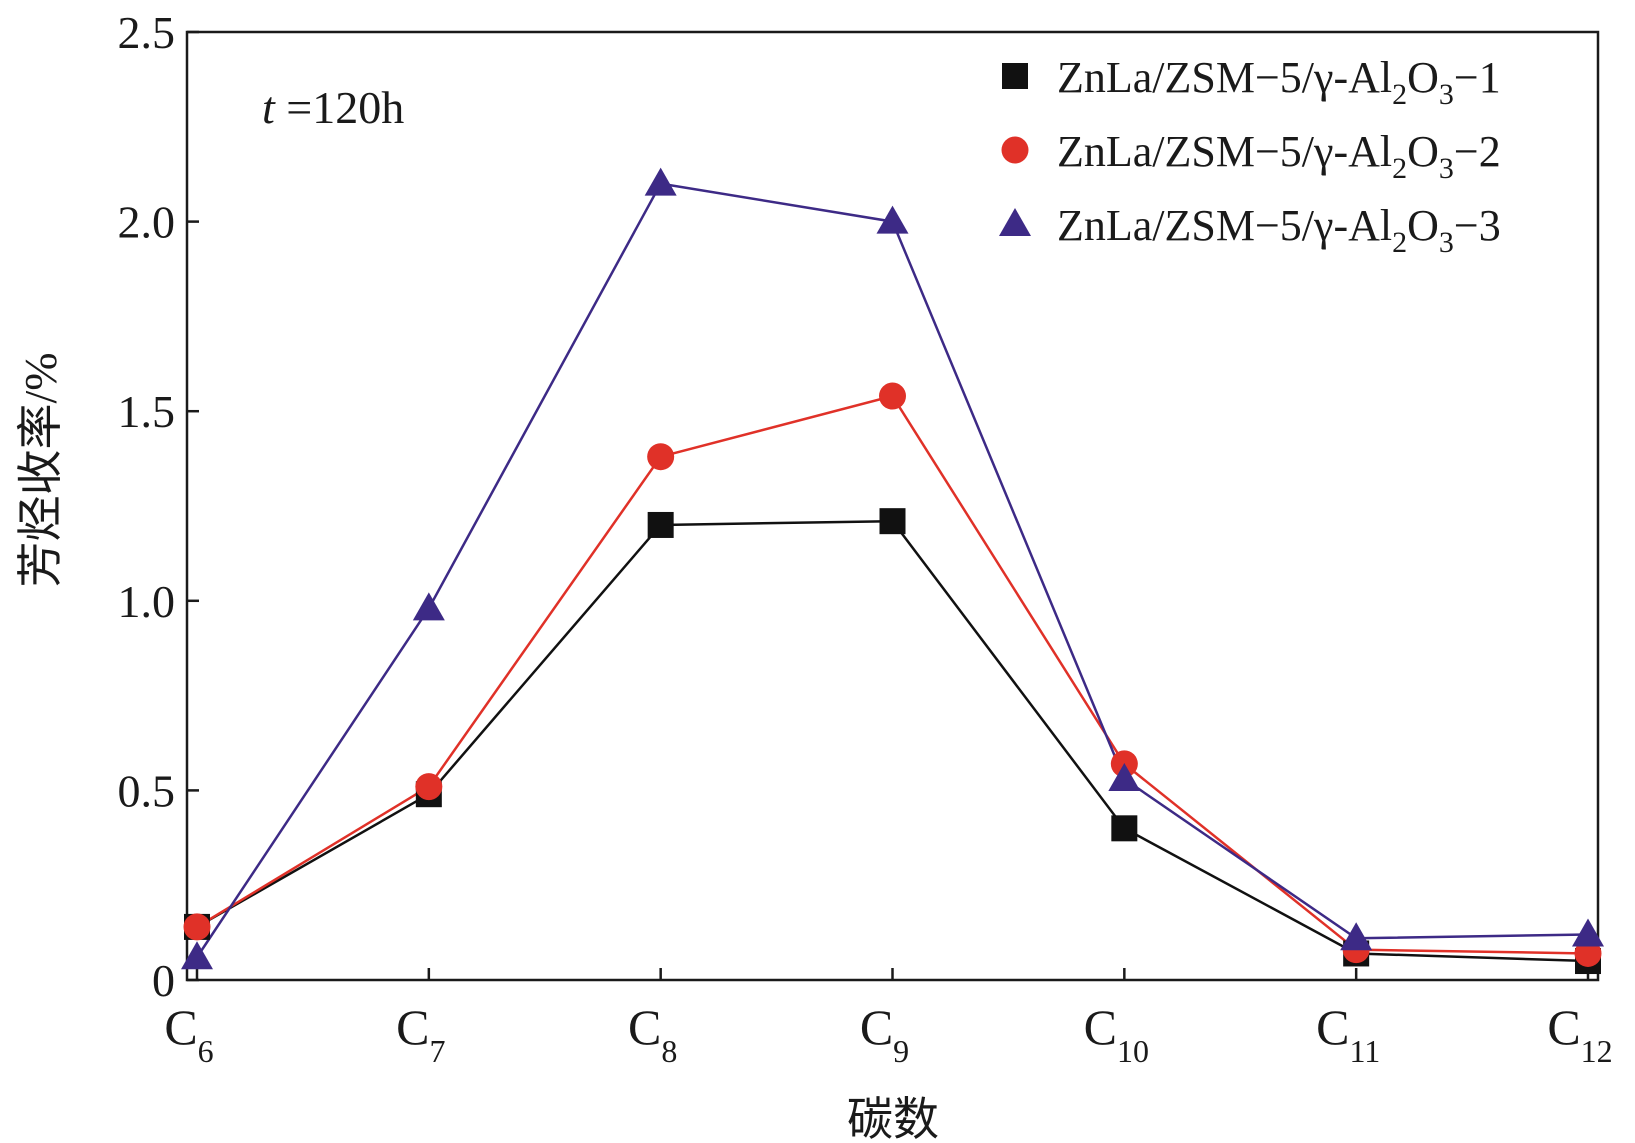 The image size is (1635, 1143). I want to click on annotation-text: =120h, so click(339, 107).